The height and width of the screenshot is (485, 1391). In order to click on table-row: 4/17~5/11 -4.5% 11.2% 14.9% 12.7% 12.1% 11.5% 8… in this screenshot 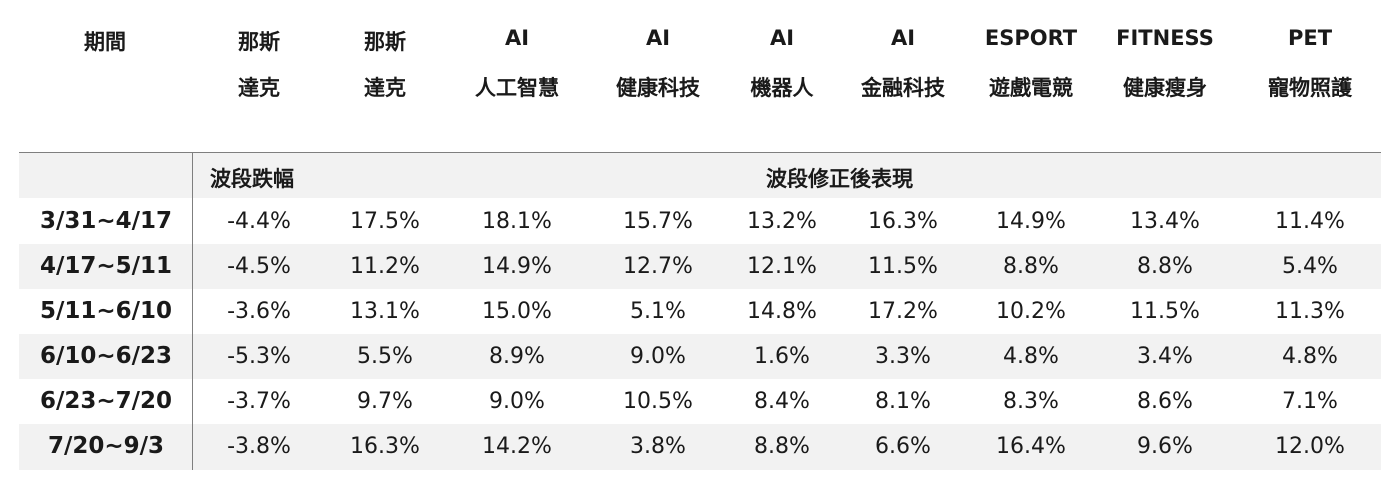, I will do `click(695, 266)`.